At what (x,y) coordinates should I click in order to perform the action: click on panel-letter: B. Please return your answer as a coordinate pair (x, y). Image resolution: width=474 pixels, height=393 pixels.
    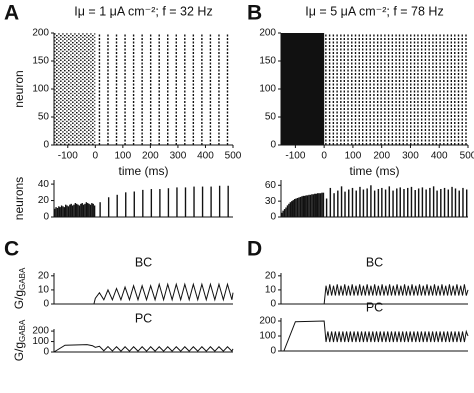
    Looking at the image, I should click on (254, 13).